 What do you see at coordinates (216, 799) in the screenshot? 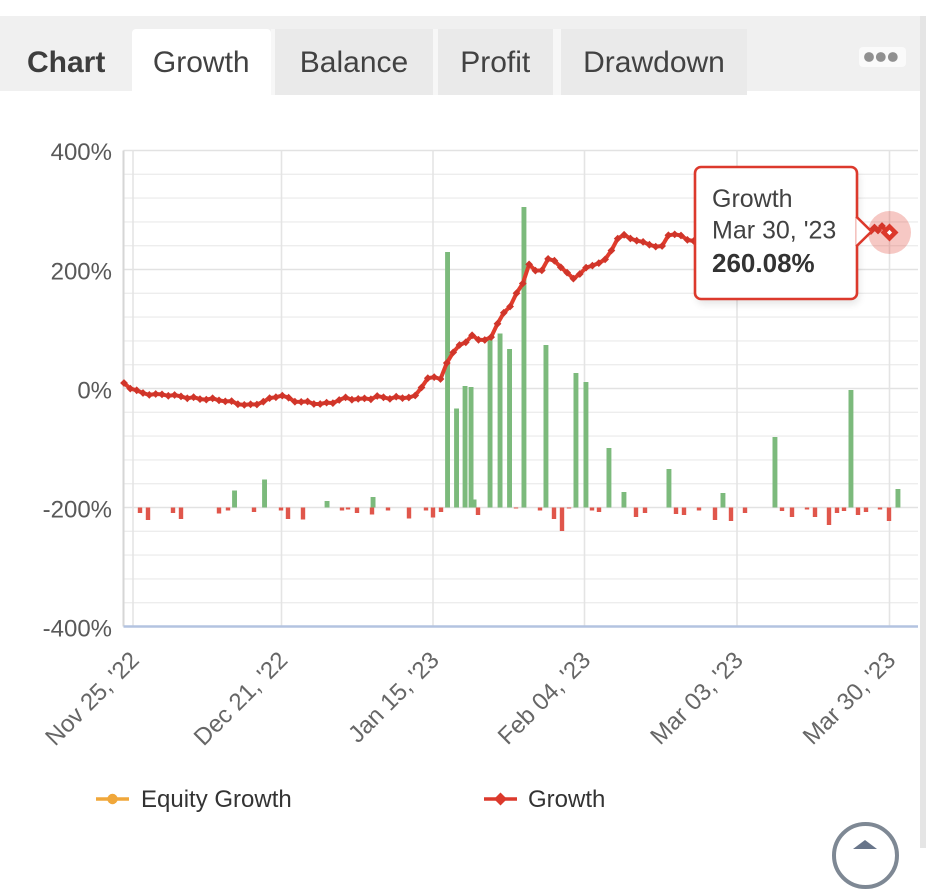
I see `svg-text: Equity Growth` at bounding box center [216, 799].